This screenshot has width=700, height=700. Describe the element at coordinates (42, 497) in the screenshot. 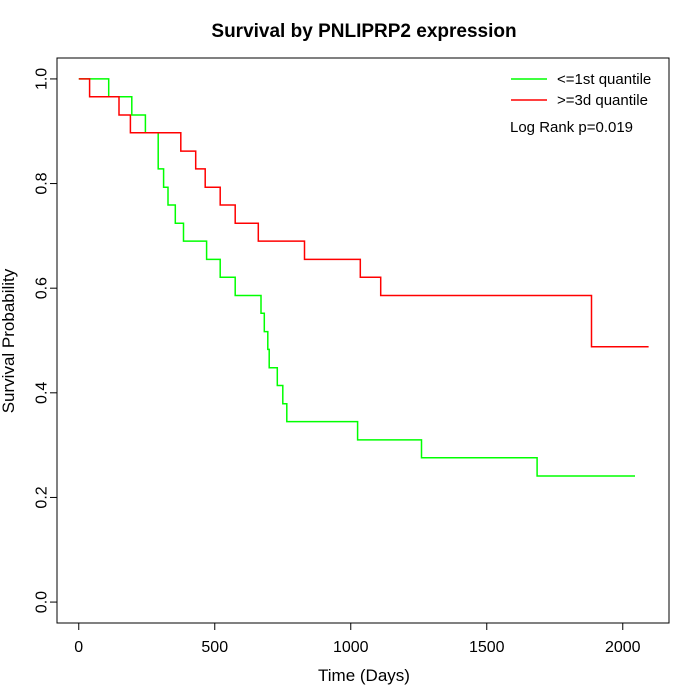

I see `y-tick-label: 0.2` at that location.